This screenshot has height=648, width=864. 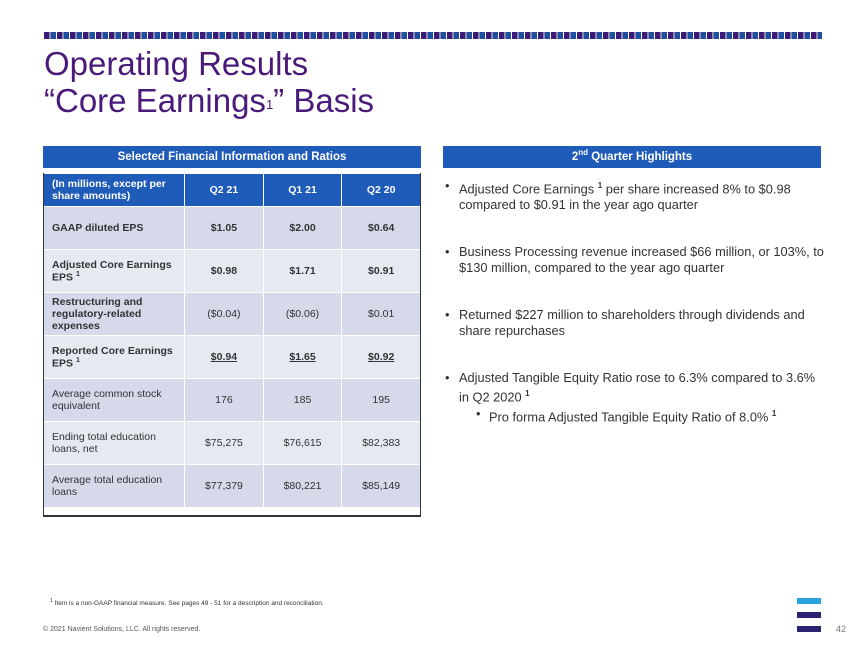 I want to click on column-header: Q2 20, so click(x=381, y=190).